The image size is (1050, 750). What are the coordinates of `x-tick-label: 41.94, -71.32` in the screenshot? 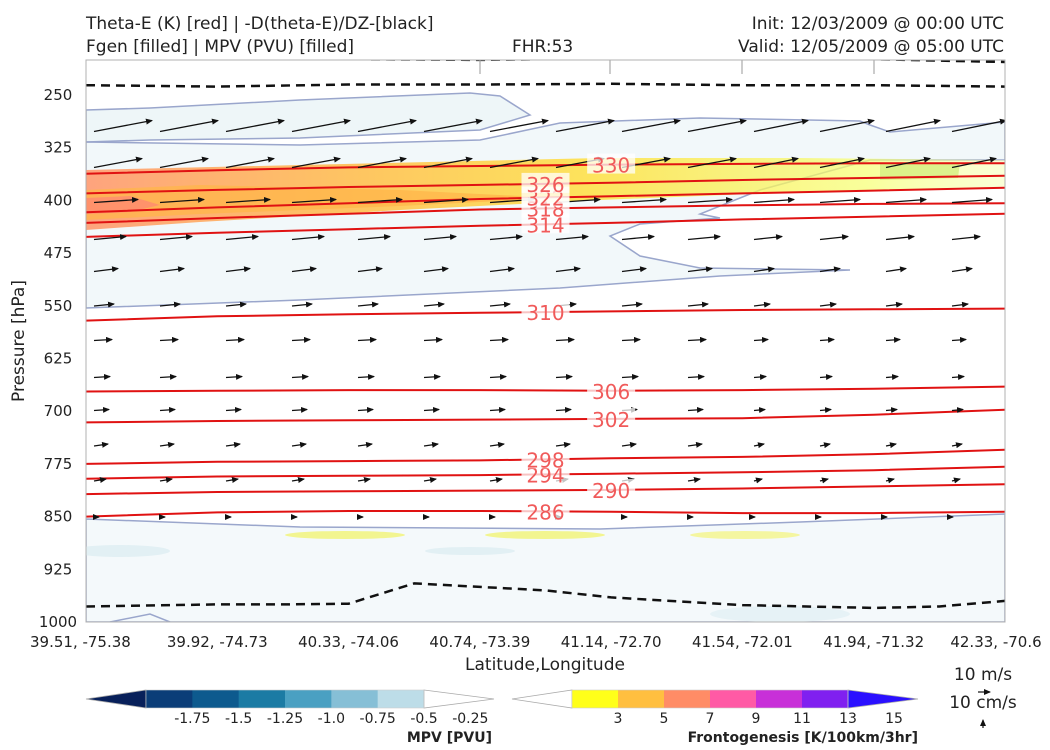 It's located at (873, 642).